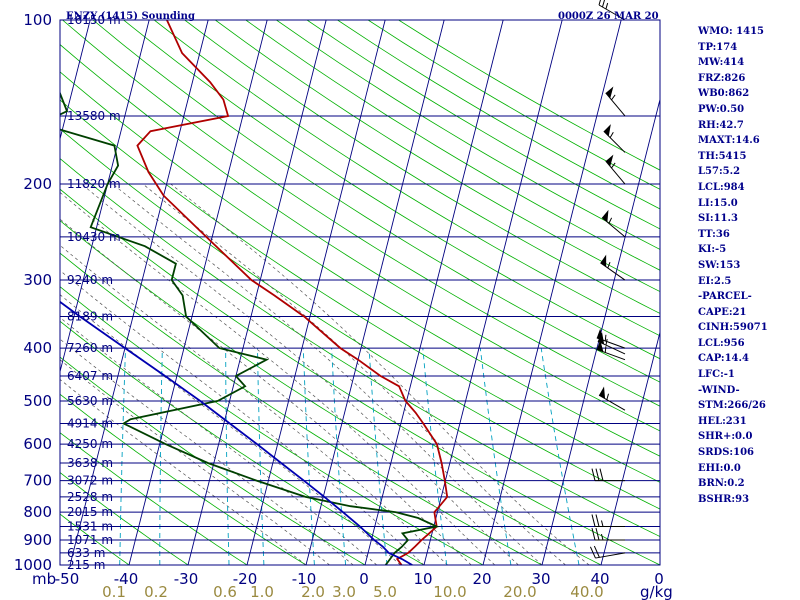  What do you see at coordinates (313, 591) in the screenshot?
I see `mixing-ratio-tick-label: 2.0` at bounding box center [313, 591].